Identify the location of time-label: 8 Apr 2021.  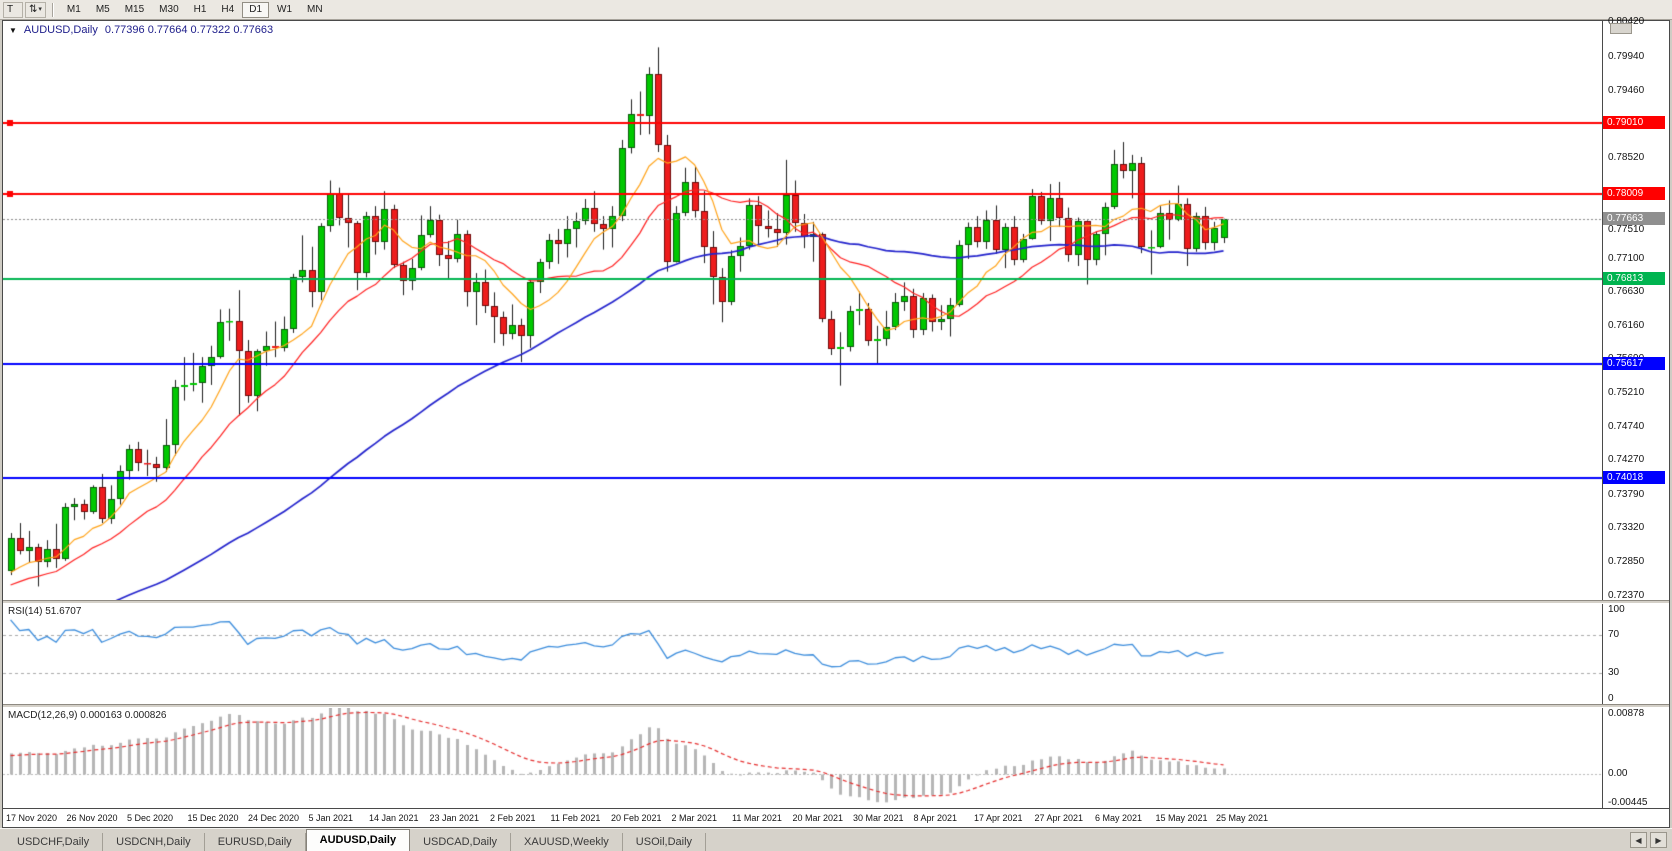
(935, 818).